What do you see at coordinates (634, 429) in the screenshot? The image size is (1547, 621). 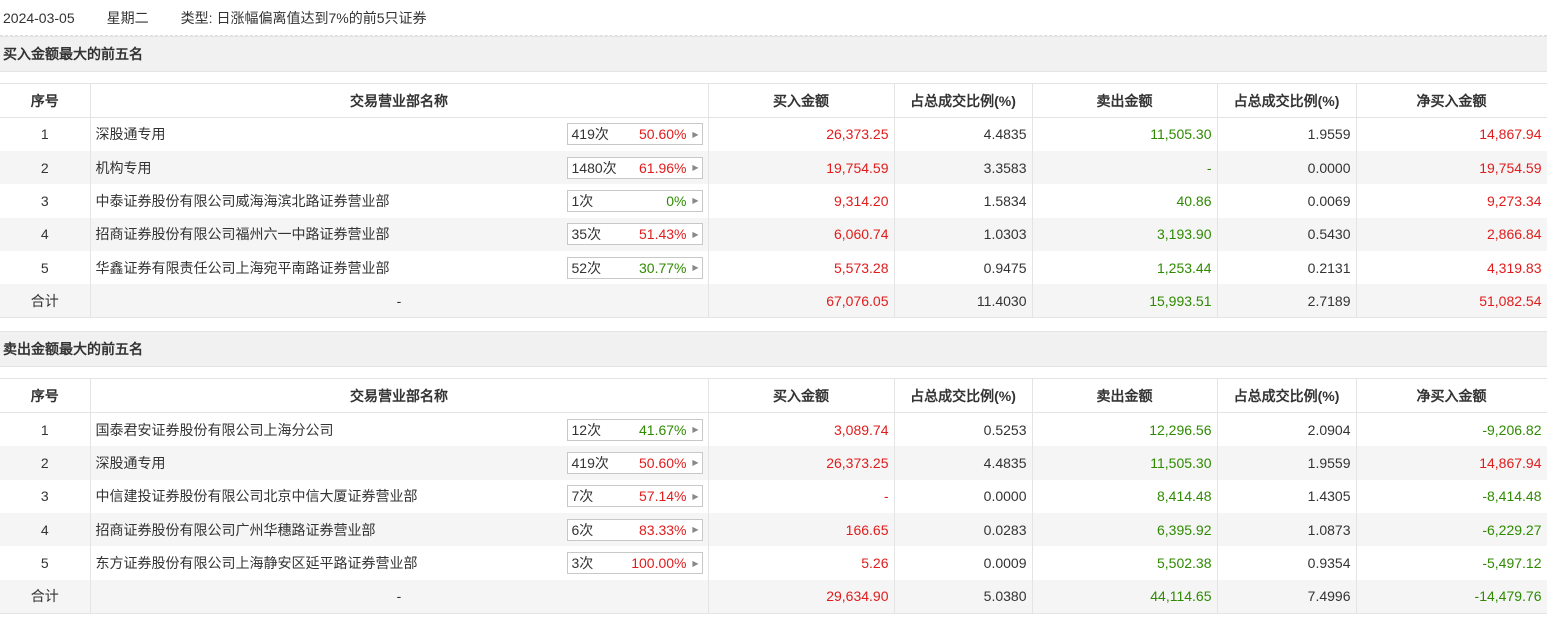 I see `broker-stats-badge: 12次 41.67% ▶` at bounding box center [634, 429].